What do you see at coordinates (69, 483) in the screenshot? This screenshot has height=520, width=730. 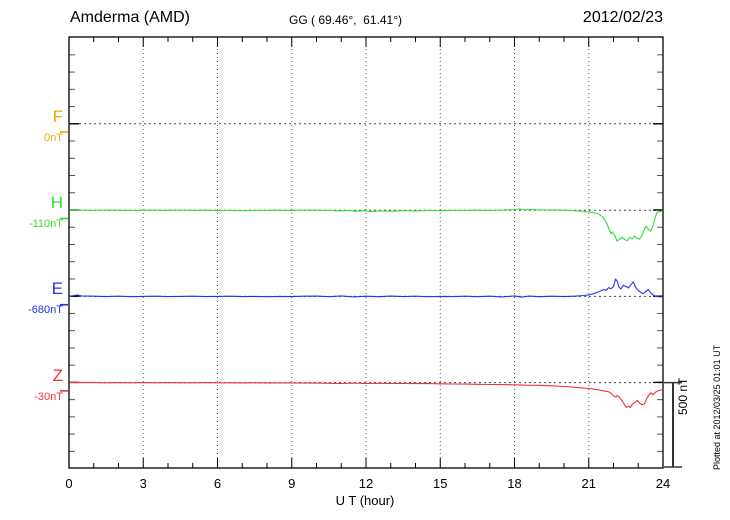 I see `x-tick-label: 0` at bounding box center [69, 483].